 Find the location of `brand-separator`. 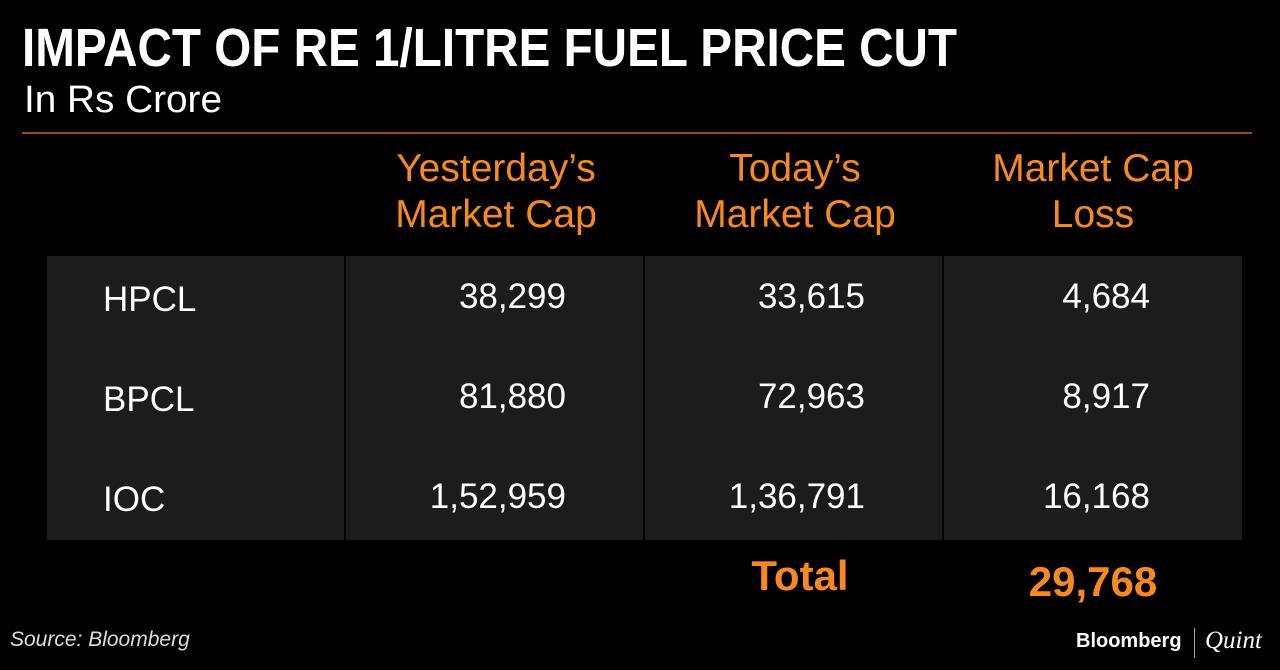

brand-separator is located at coordinates (1194, 643).